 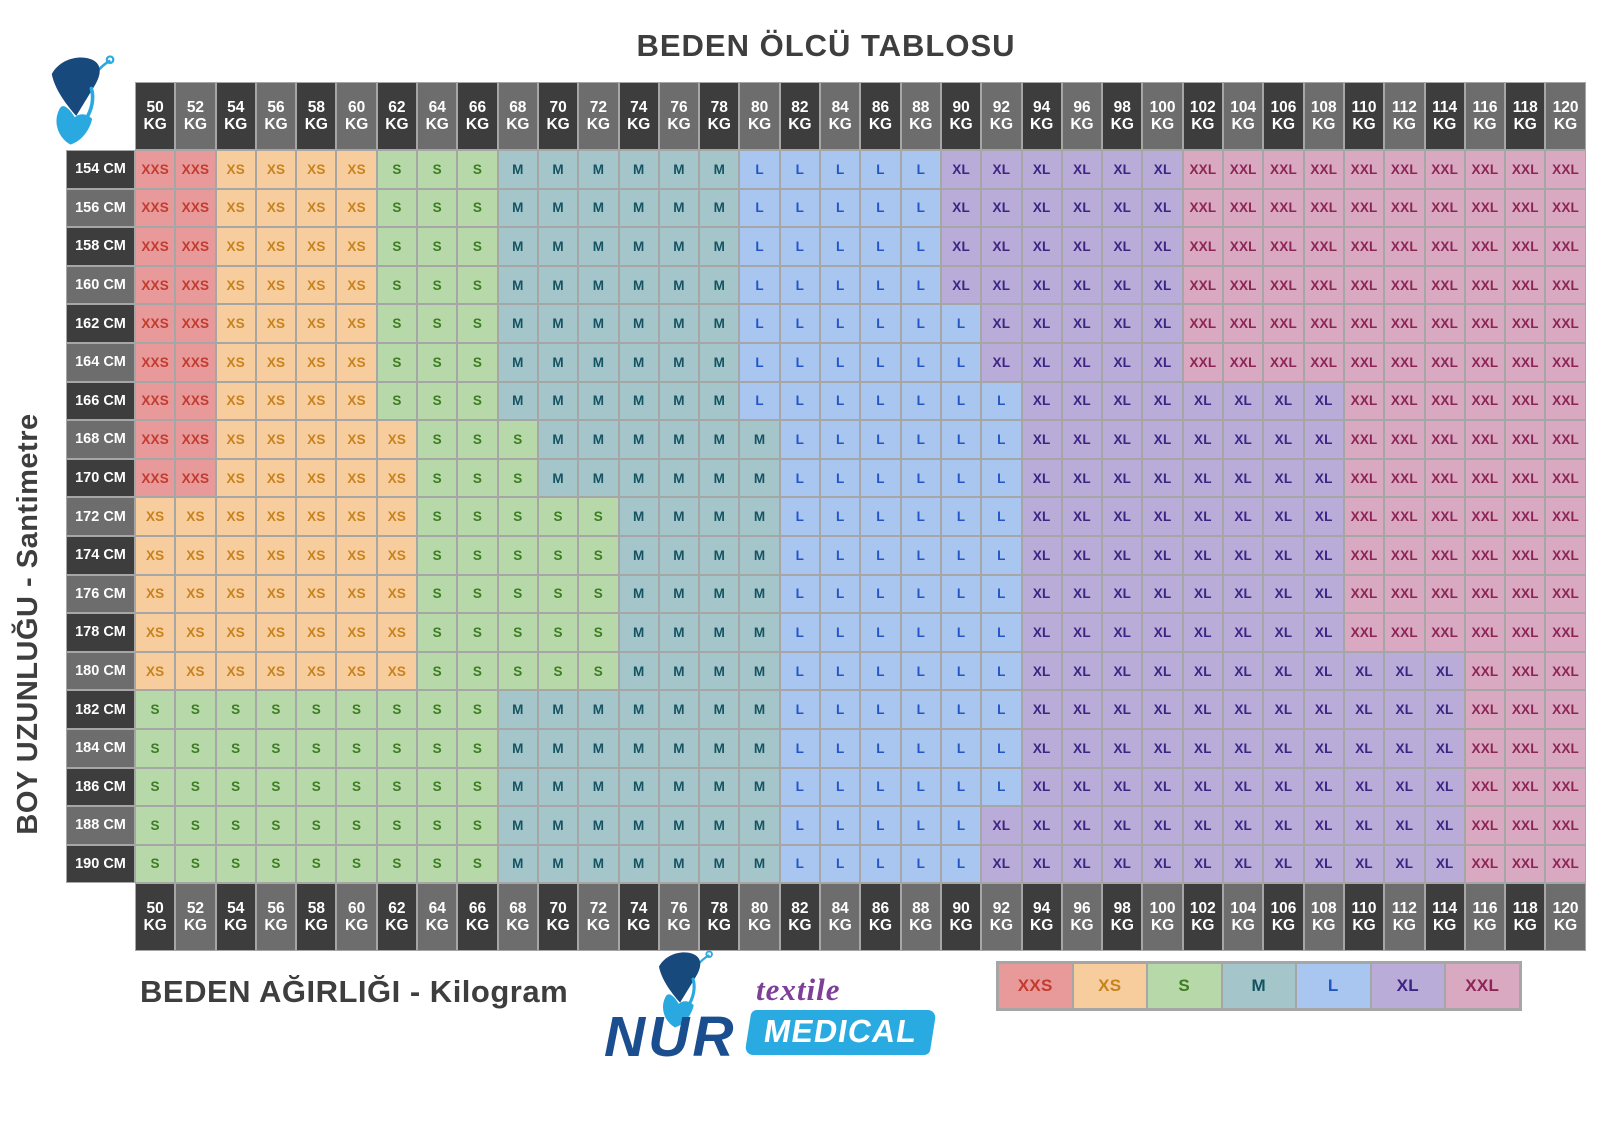 What do you see at coordinates (1565, 116) in the screenshot?
I see `weight-header-cell: 120 KG` at bounding box center [1565, 116].